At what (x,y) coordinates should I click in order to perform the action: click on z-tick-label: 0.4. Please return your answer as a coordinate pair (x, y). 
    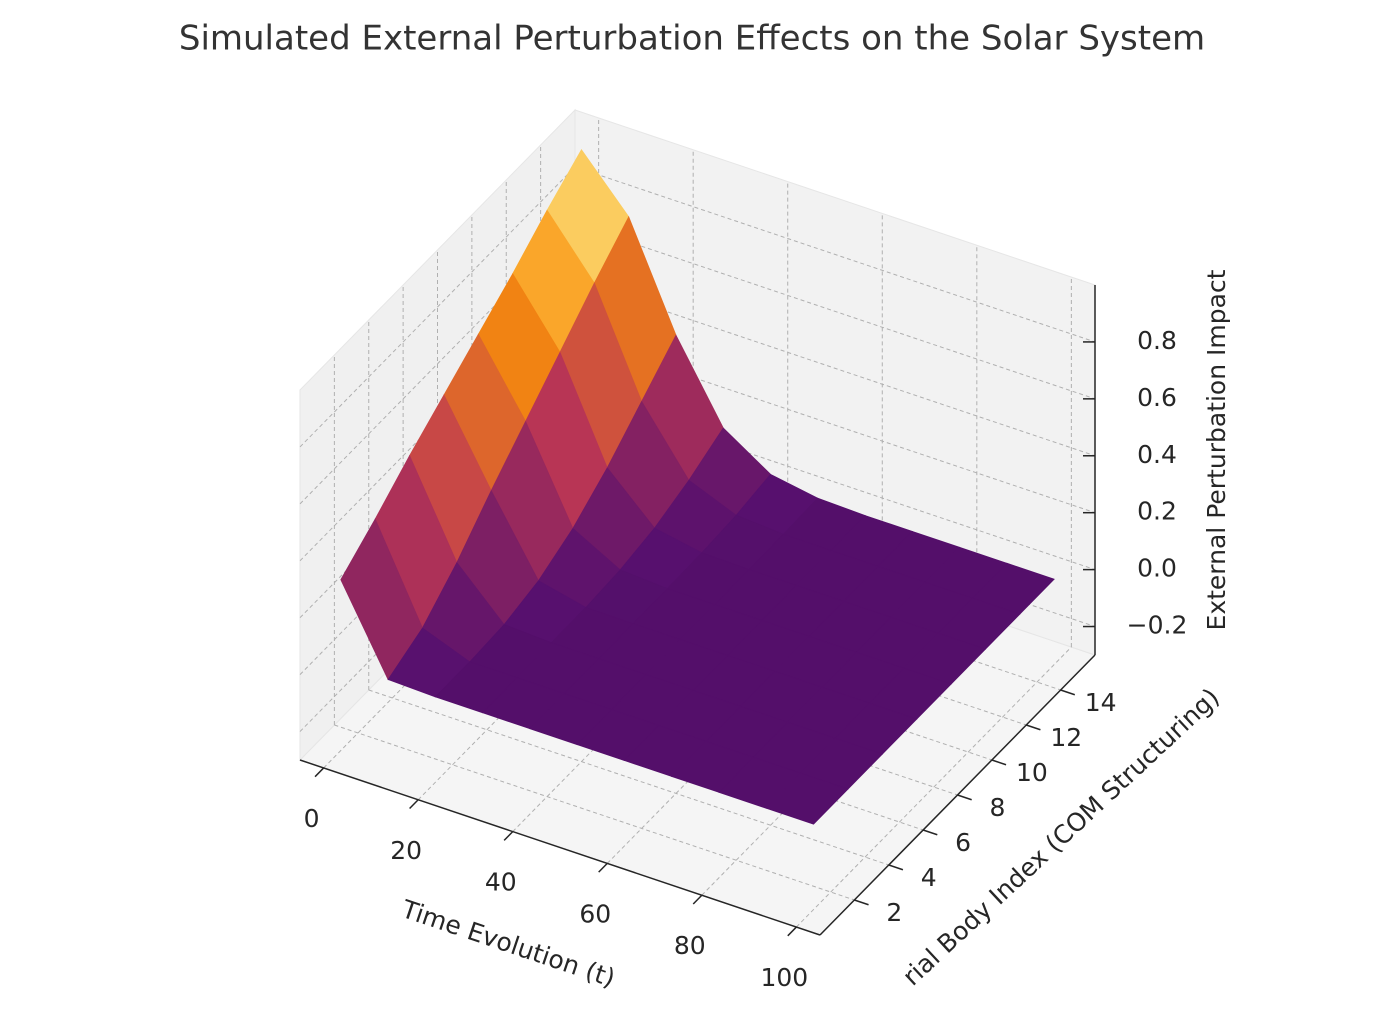
    Looking at the image, I should click on (1157, 454).